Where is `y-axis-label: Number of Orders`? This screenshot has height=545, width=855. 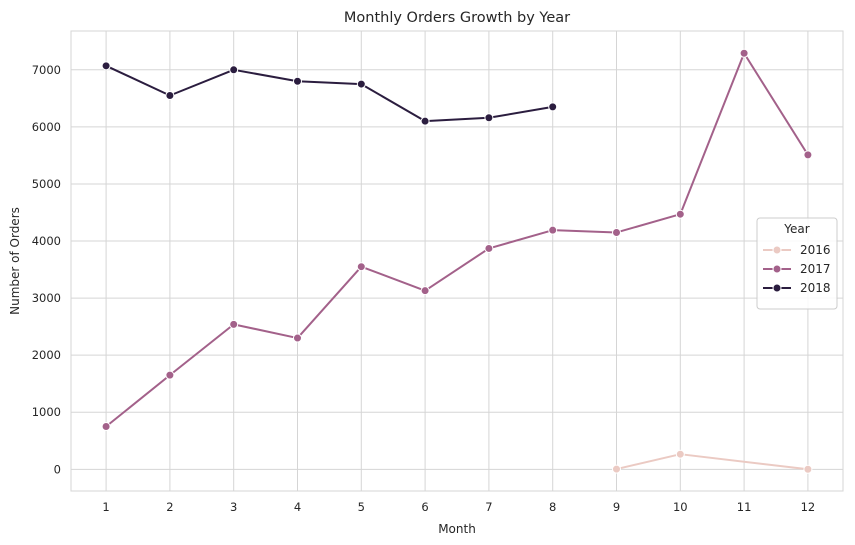 y-axis-label: Number of Orders is located at coordinates (15, 261).